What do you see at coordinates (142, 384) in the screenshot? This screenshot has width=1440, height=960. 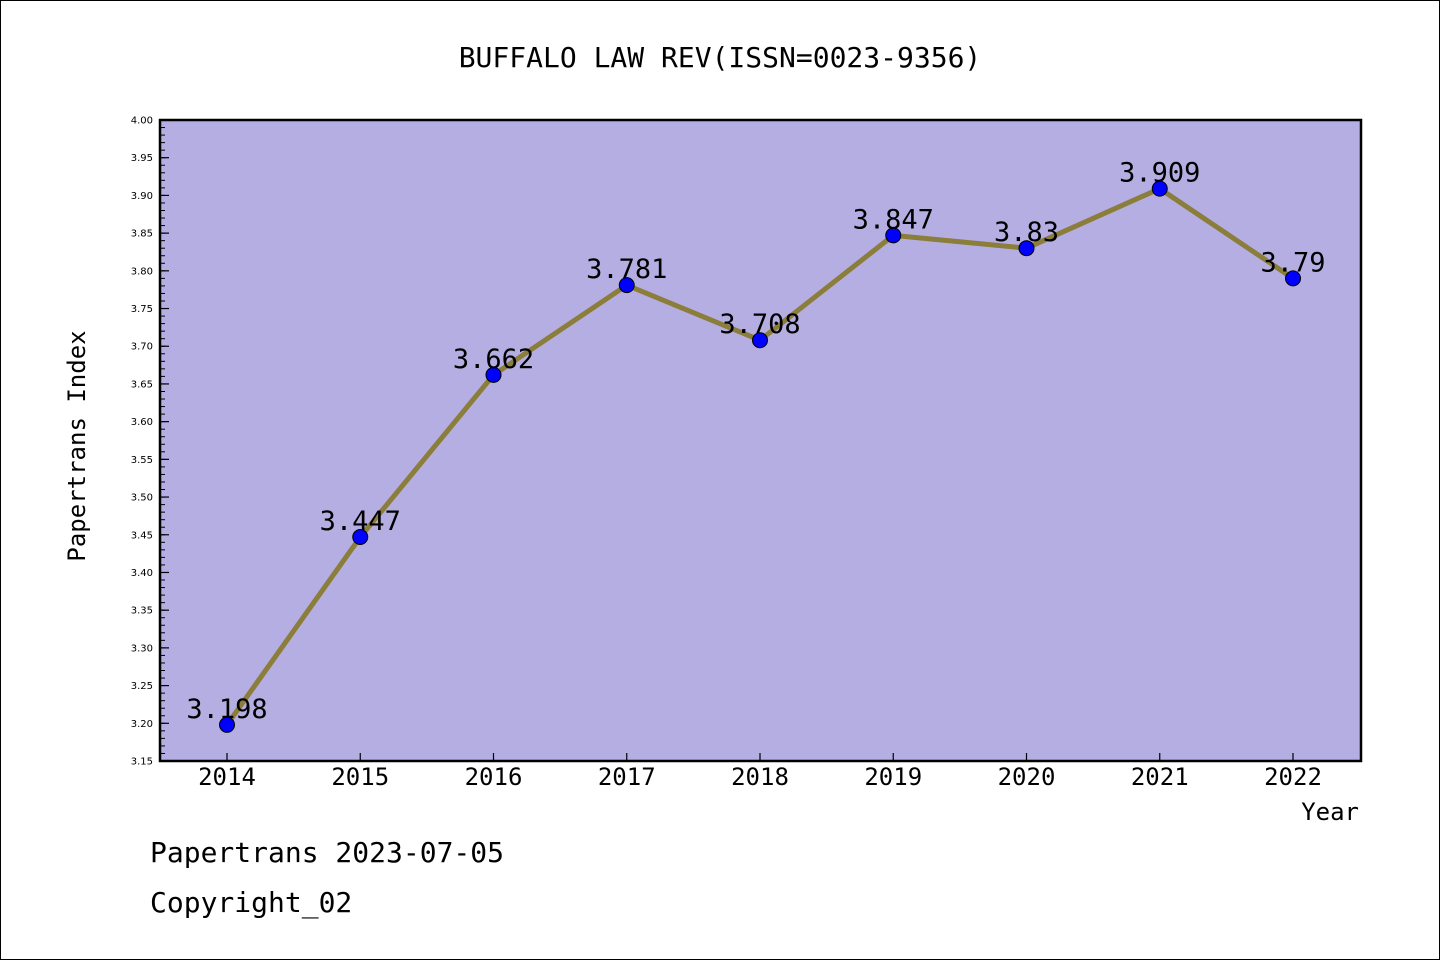 I see `y-tick-label: 3.65` at bounding box center [142, 384].